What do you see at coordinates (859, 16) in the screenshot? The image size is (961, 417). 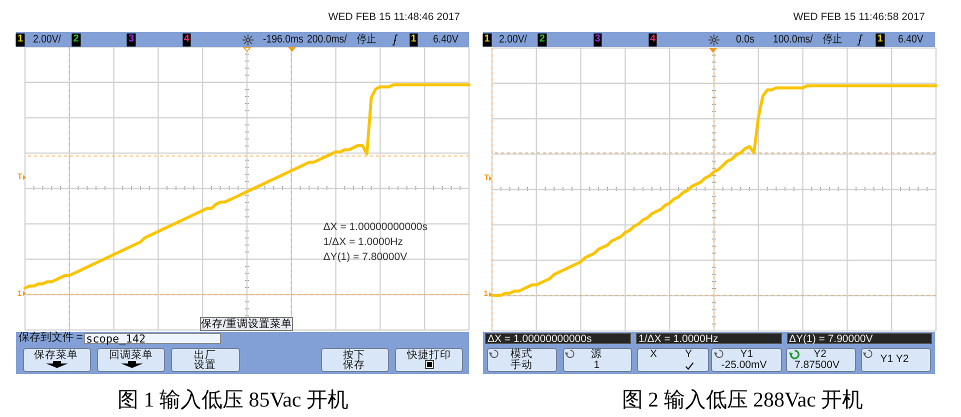 I see `text: WED FEB 15 11:46:58 2017` at bounding box center [859, 16].